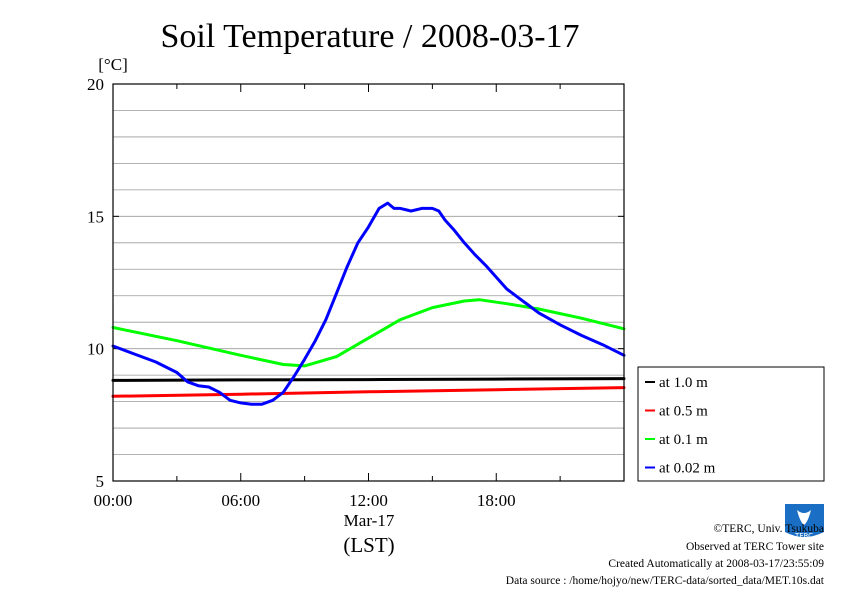 The image size is (842, 595). I want to click on y-tick-label: 20, so click(95, 84).